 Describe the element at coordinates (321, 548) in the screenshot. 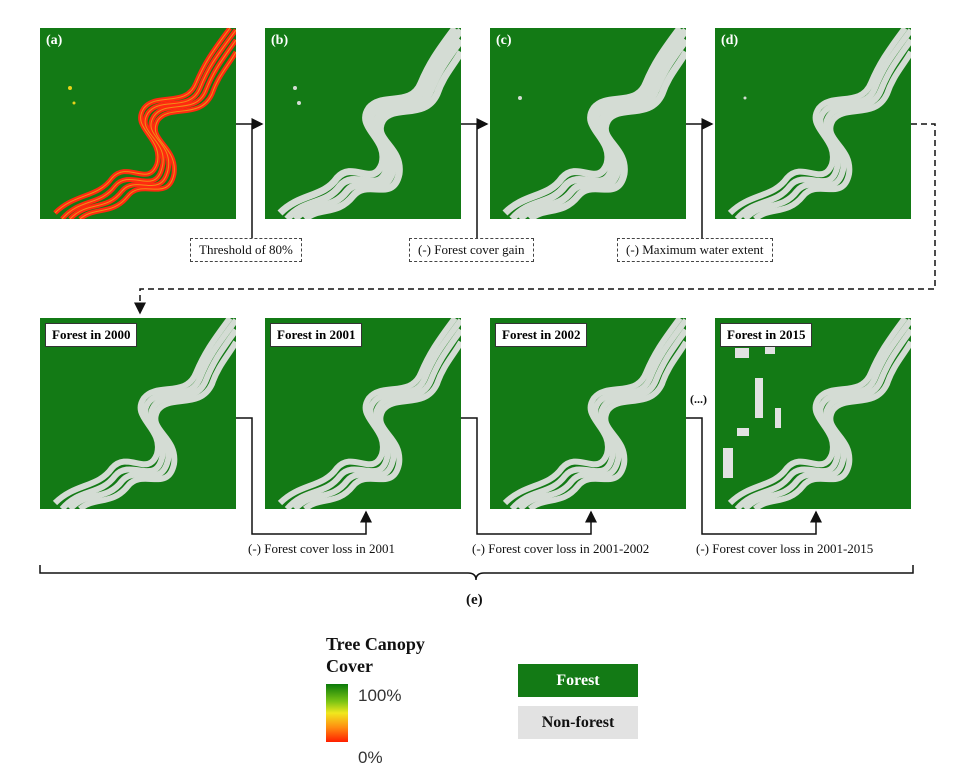

I see `loss-caption-2001: (-) Forest cover loss in 2001` at that location.